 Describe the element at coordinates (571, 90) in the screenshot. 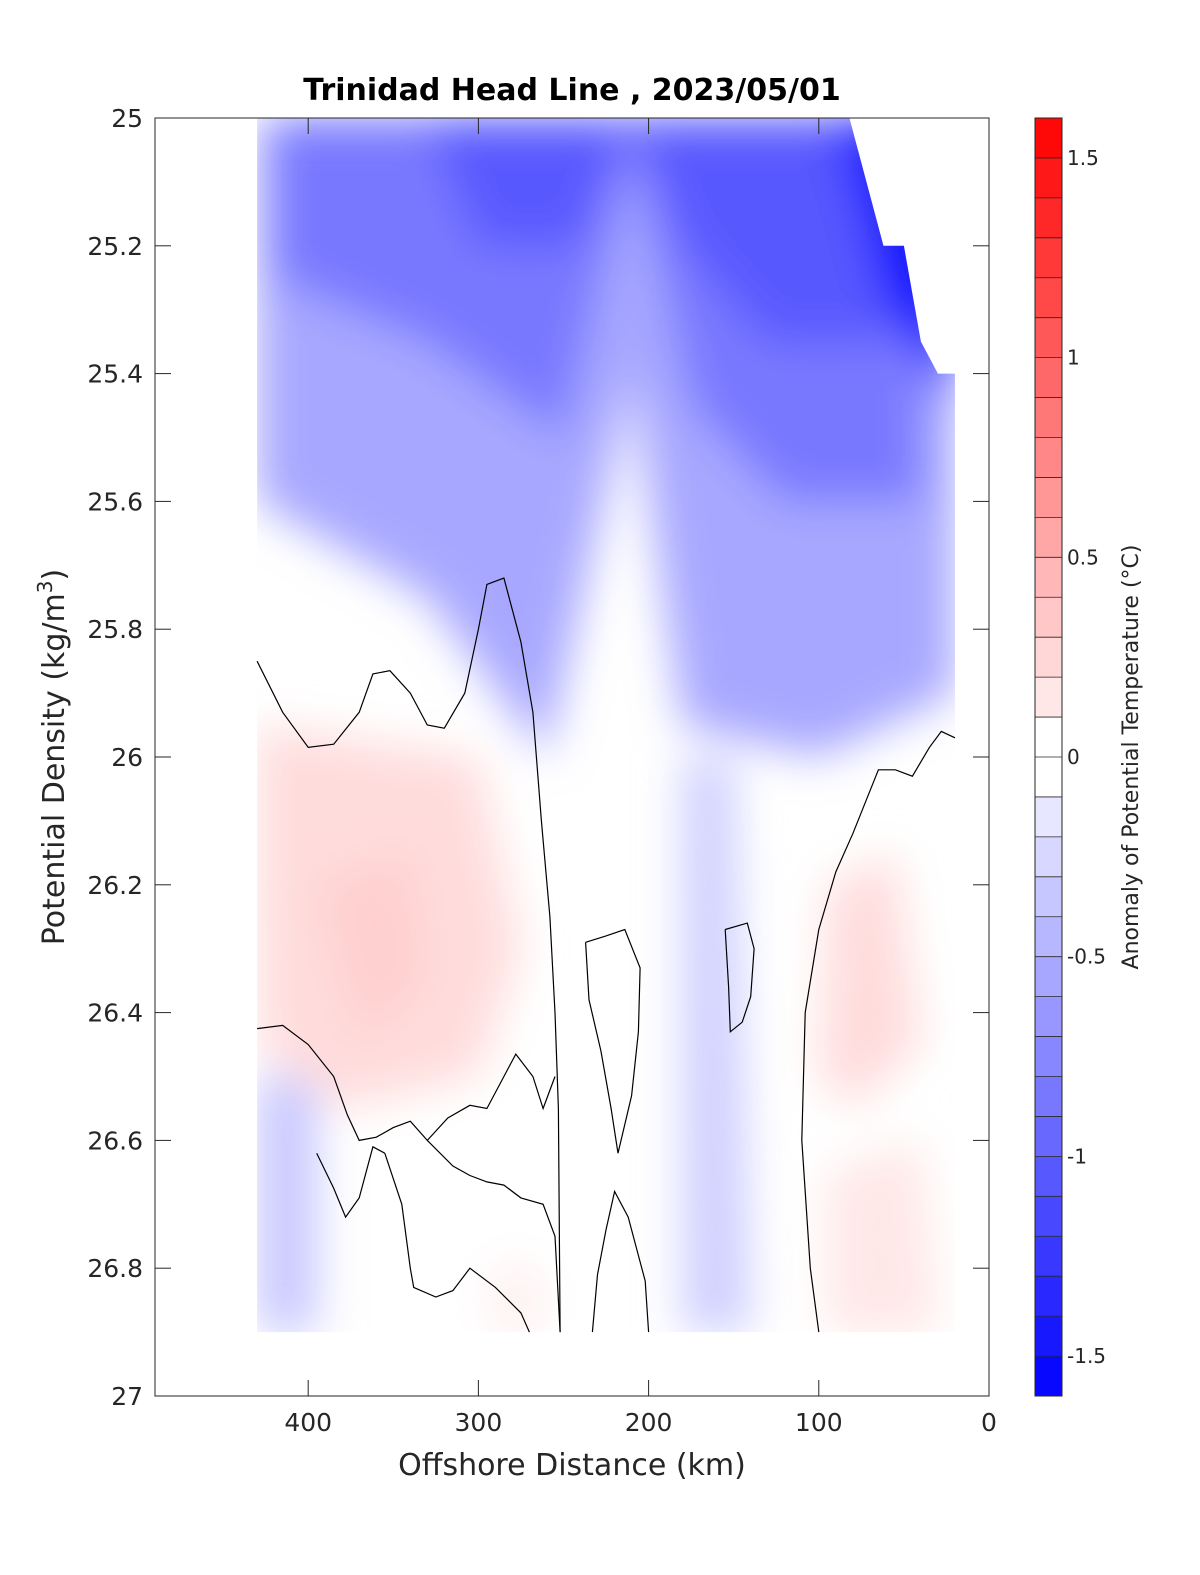

I see `chart-title: Trinidad Head Line , 2023/05/01` at that location.